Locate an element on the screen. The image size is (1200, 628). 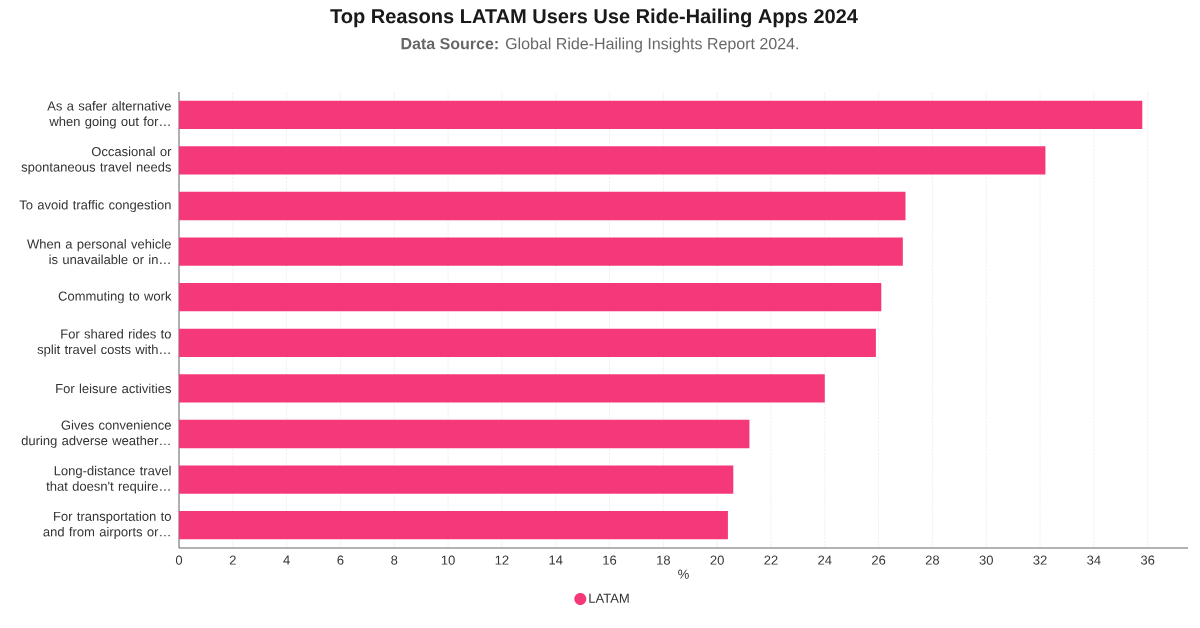
x-tick-label: 12 is located at coordinates (502, 560).